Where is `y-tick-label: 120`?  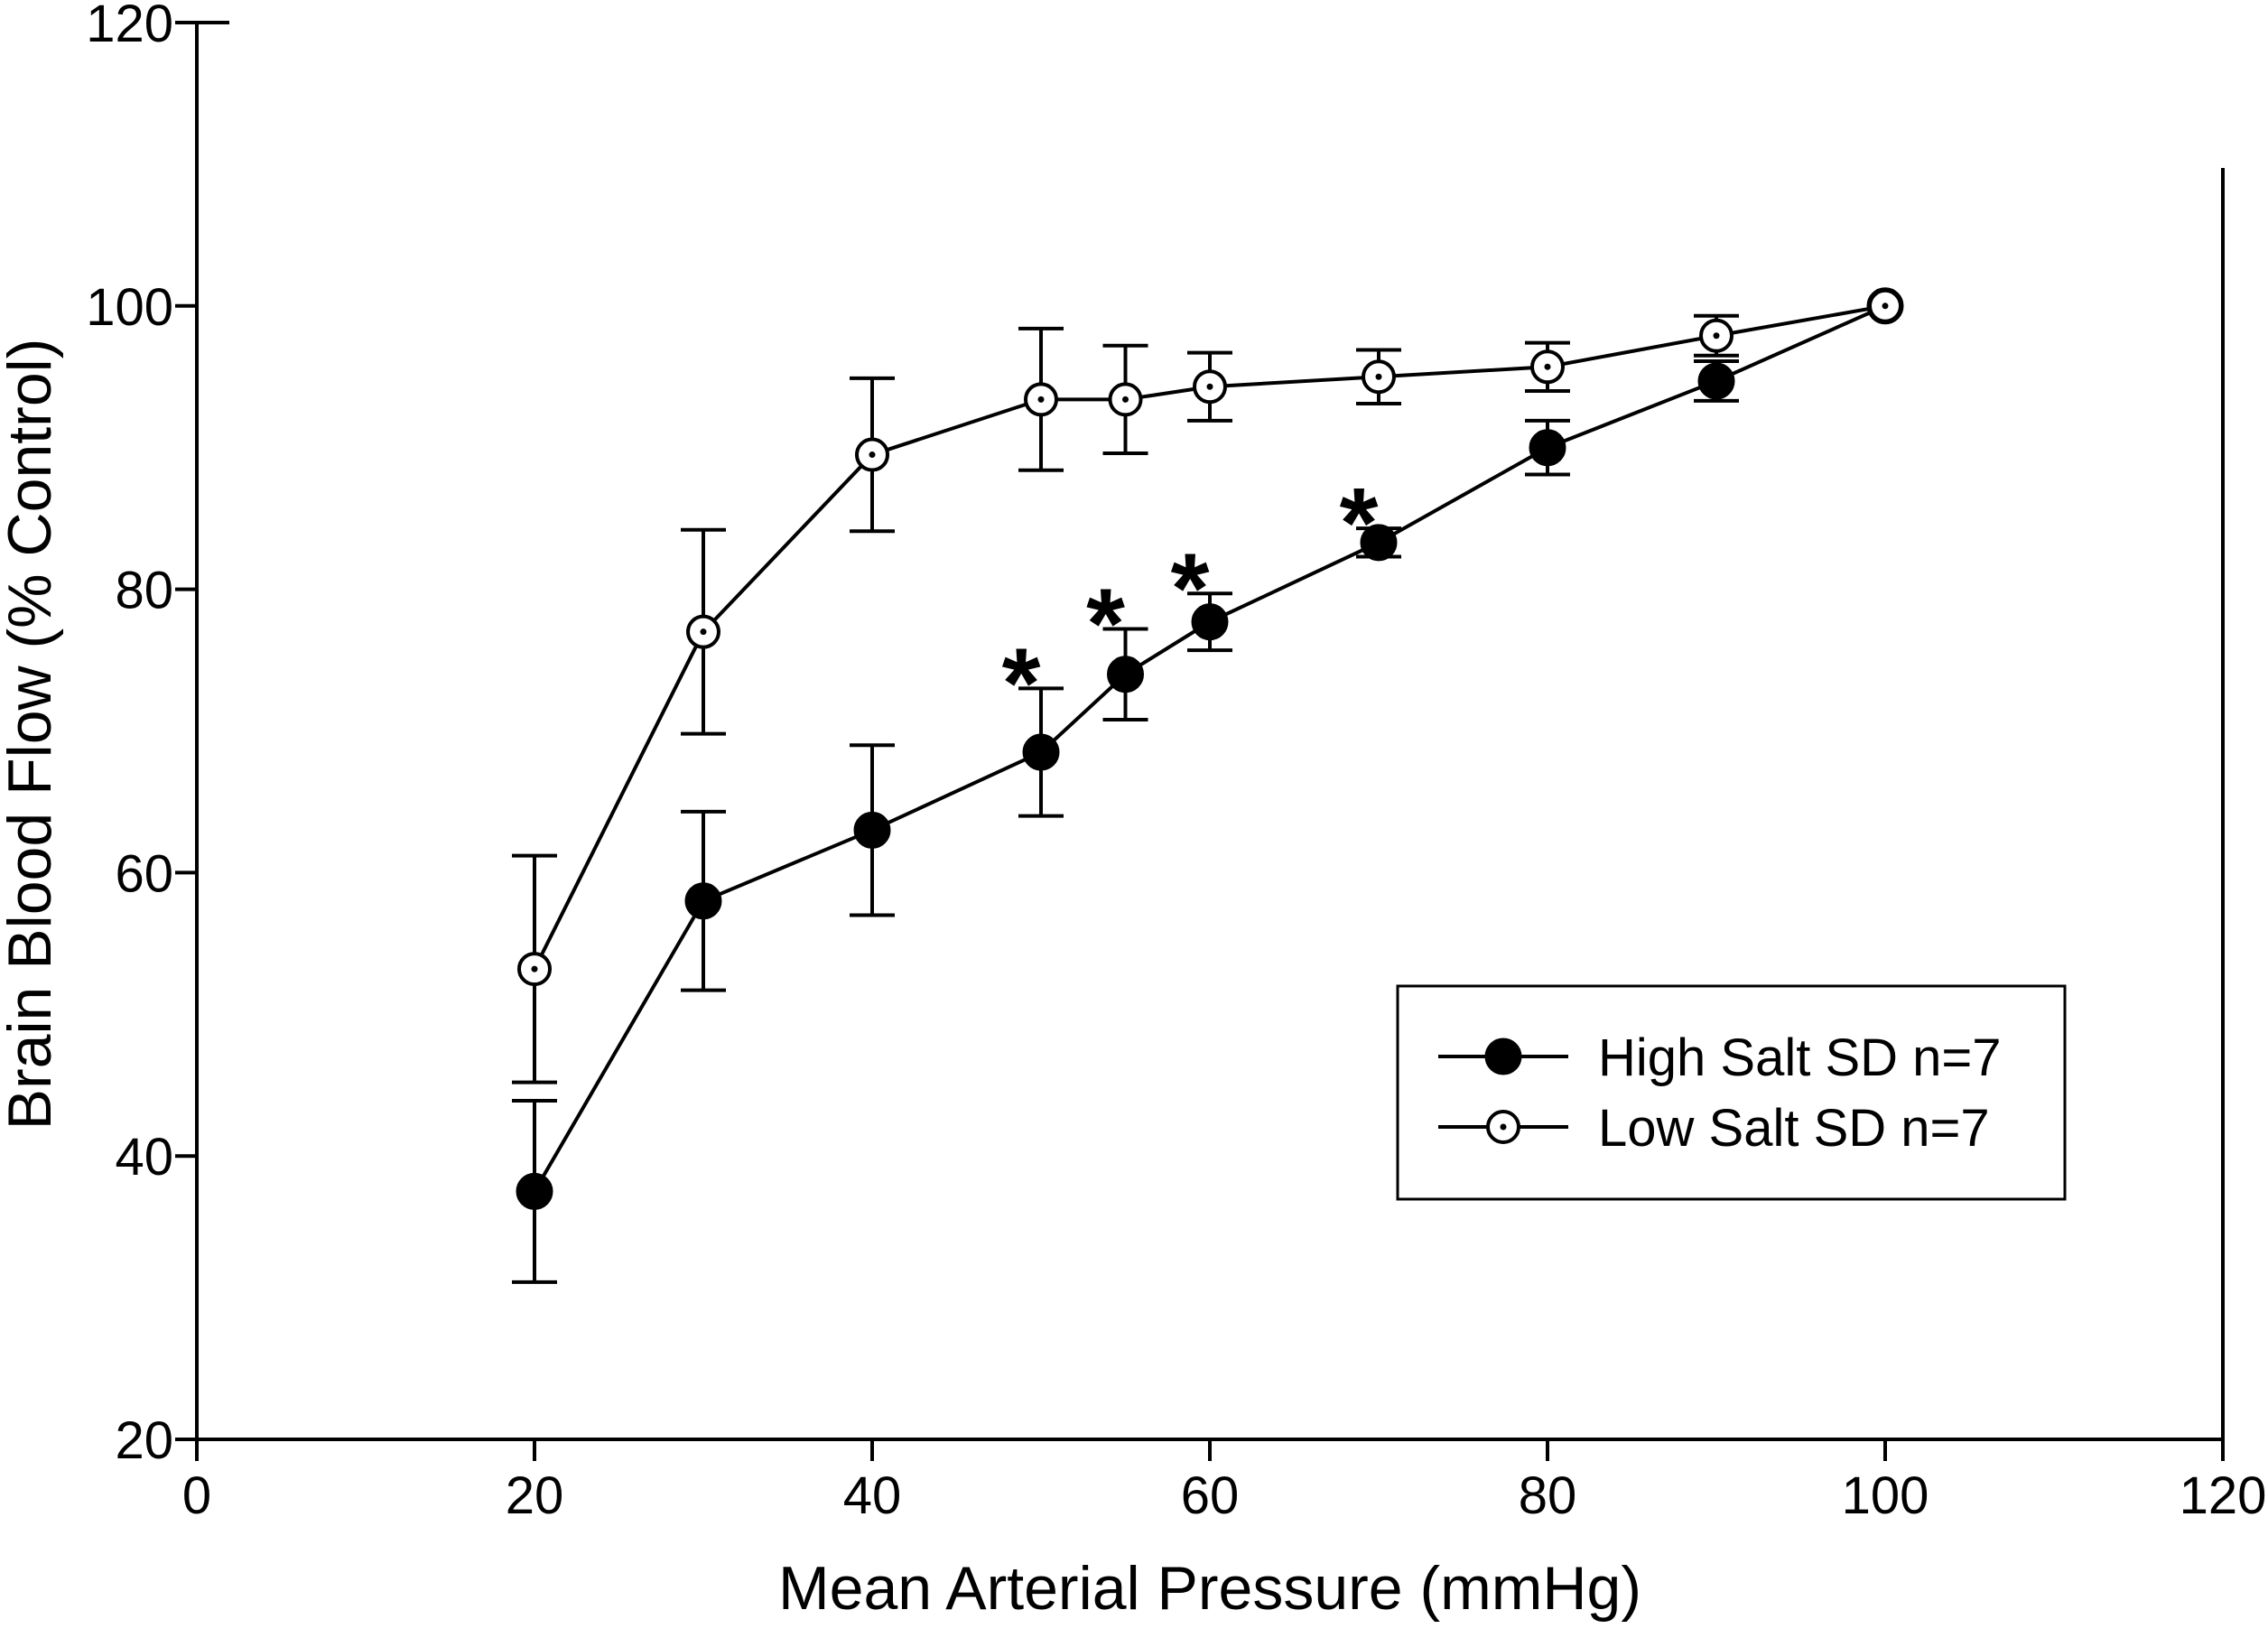 y-tick-label: 120 is located at coordinates (129, 26).